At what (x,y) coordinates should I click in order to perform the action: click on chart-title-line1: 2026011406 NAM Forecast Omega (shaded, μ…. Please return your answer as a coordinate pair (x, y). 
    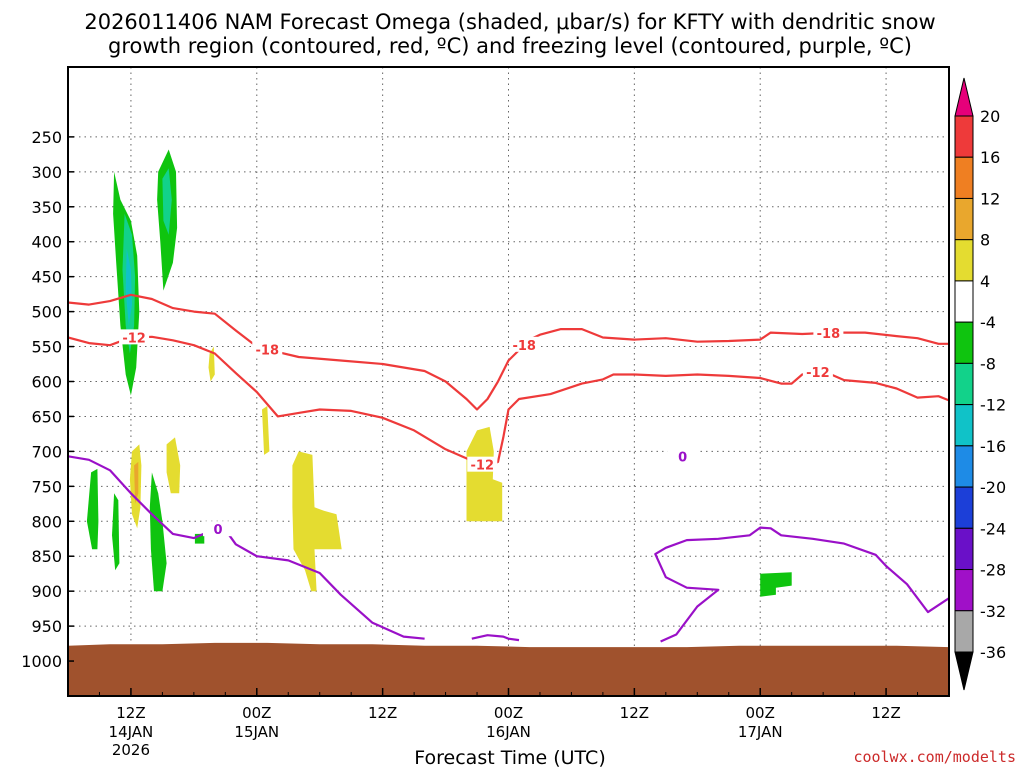
    Looking at the image, I should click on (509, 22).